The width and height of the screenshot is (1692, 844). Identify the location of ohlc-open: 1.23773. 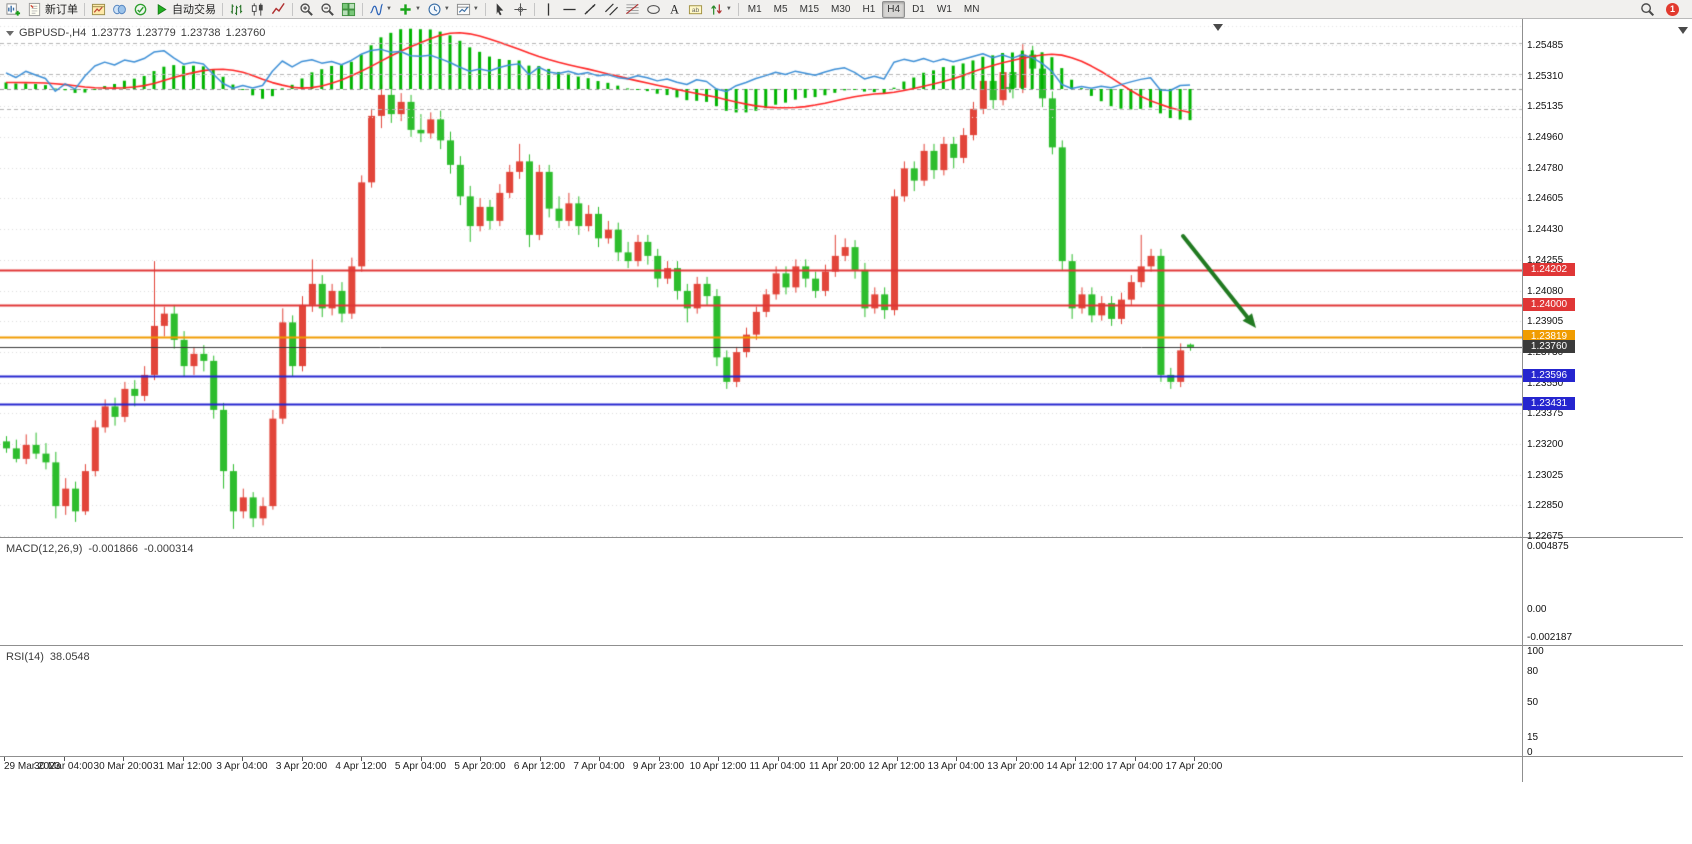
(111, 33).